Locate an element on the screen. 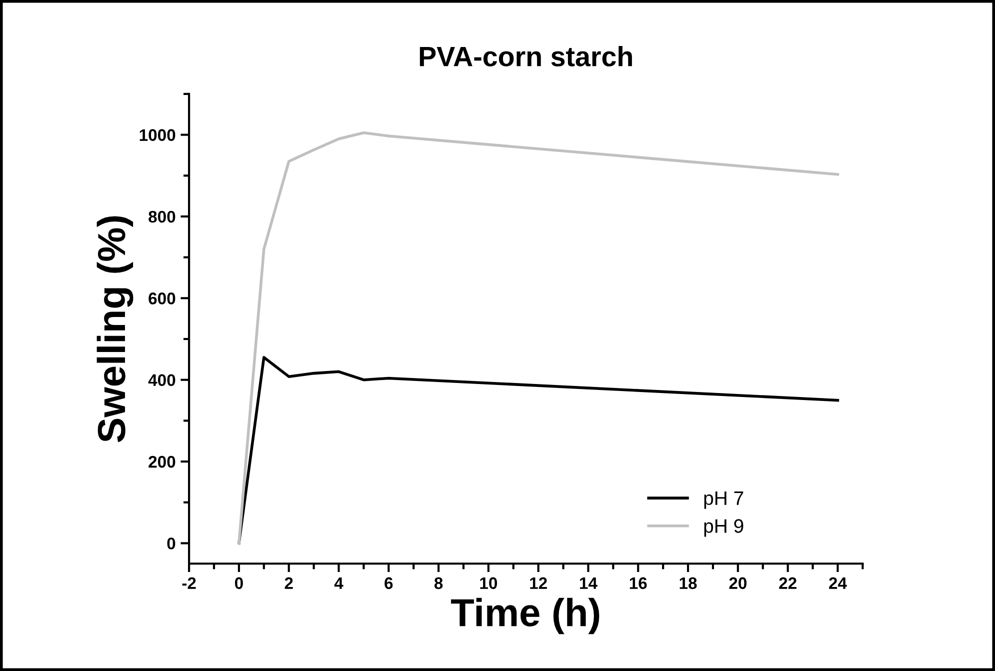  y-tick-label: 1000 is located at coordinates (158, 135).